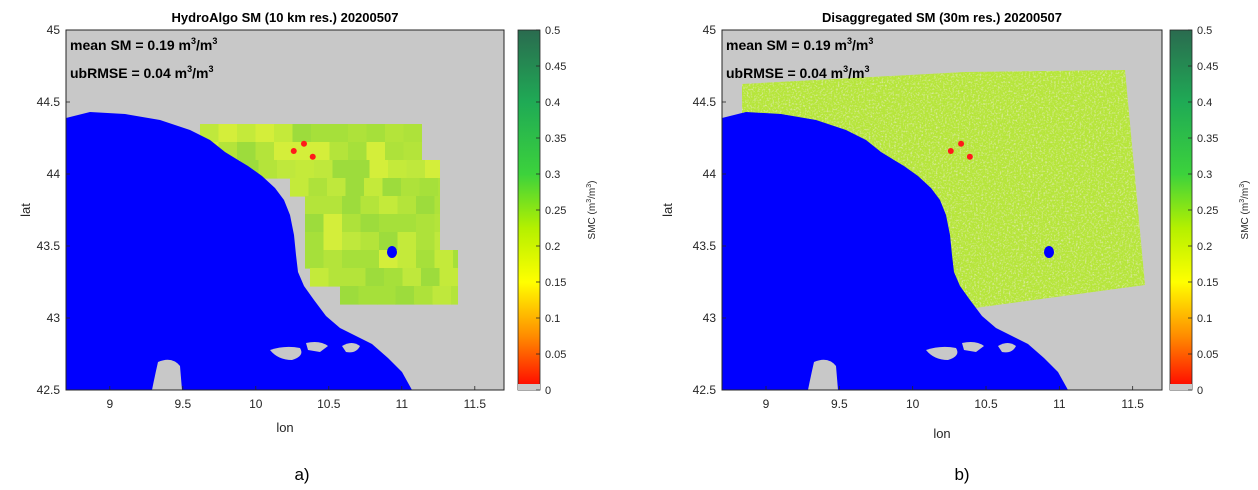 This screenshot has height=490, width=1258. What do you see at coordinates (1207, 355) in the screenshot?
I see `colorbar-tick-label: 0.05` at bounding box center [1207, 355].